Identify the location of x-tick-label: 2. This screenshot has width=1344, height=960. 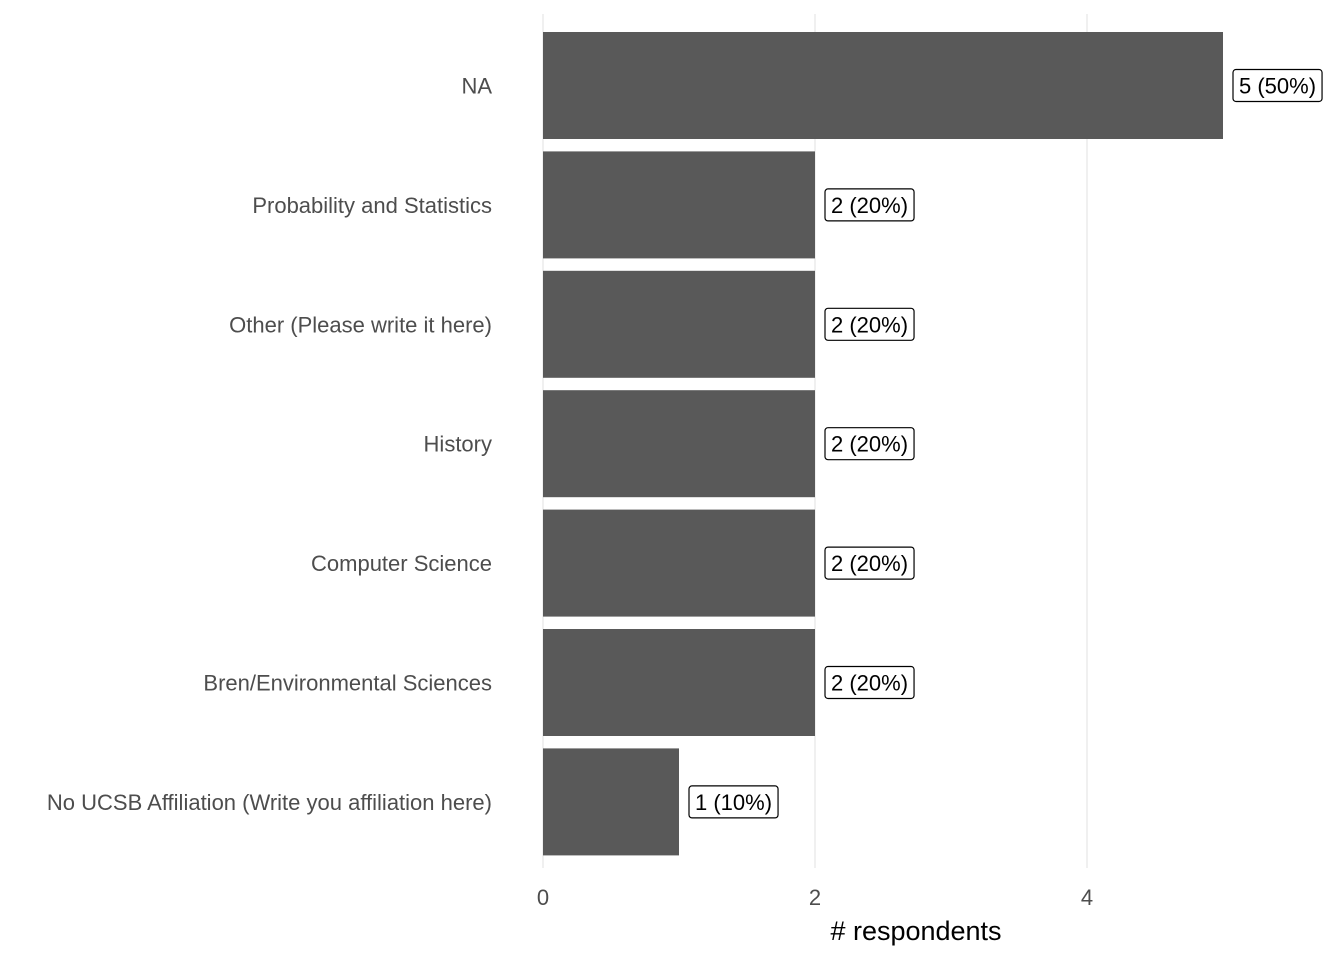
(815, 897).